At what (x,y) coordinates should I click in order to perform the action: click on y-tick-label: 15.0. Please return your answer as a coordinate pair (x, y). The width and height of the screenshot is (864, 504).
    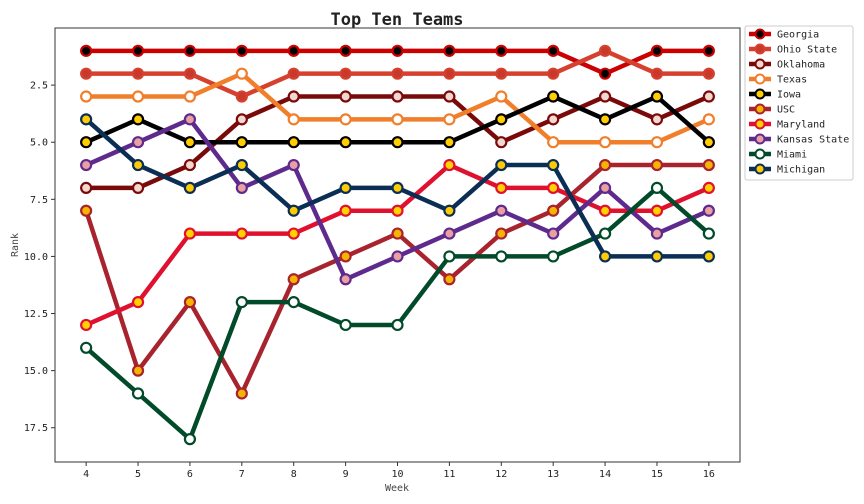
    Looking at the image, I should click on (36, 371).